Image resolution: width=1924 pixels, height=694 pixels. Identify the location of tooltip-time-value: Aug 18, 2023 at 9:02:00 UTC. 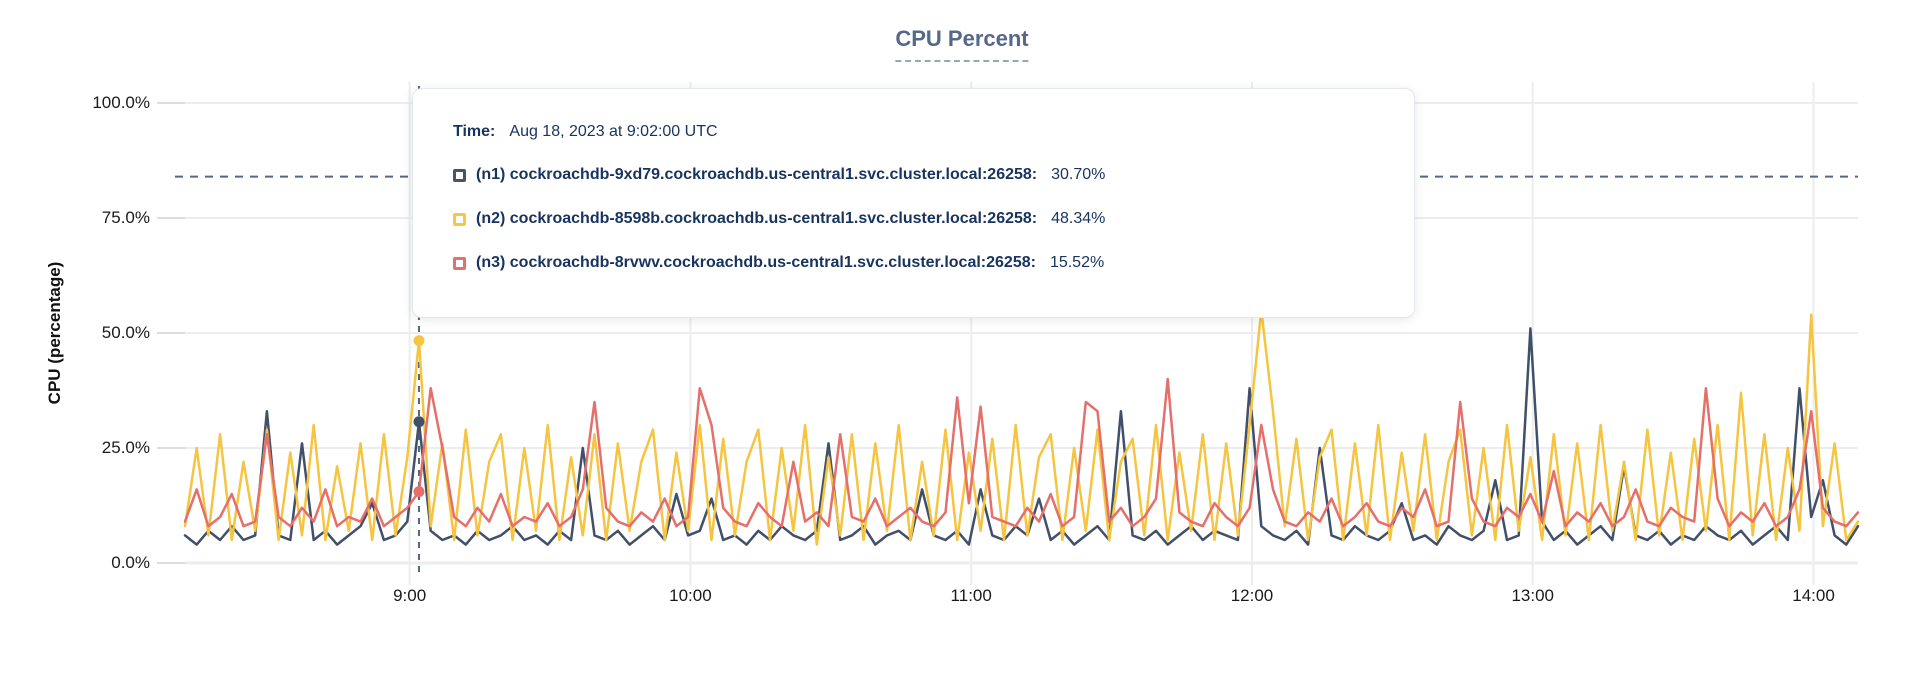
(613, 131).